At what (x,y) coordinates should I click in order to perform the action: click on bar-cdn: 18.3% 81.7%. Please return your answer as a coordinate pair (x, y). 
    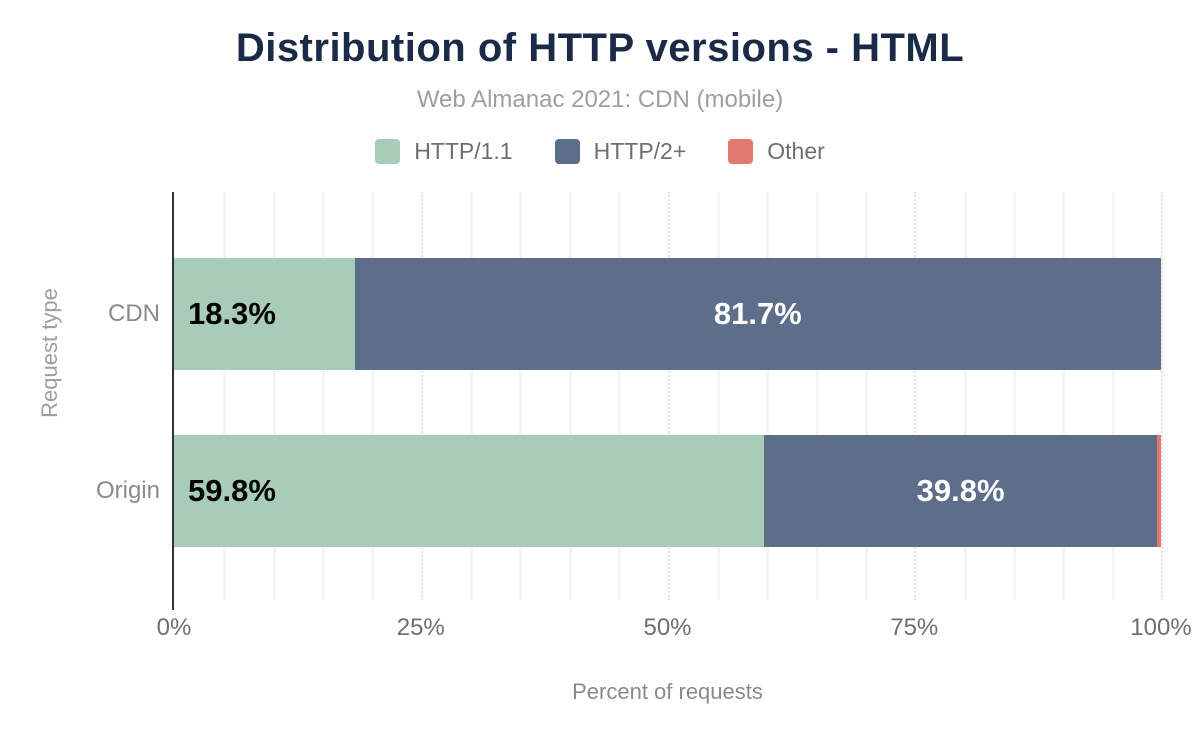
    Looking at the image, I should click on (667, 314).